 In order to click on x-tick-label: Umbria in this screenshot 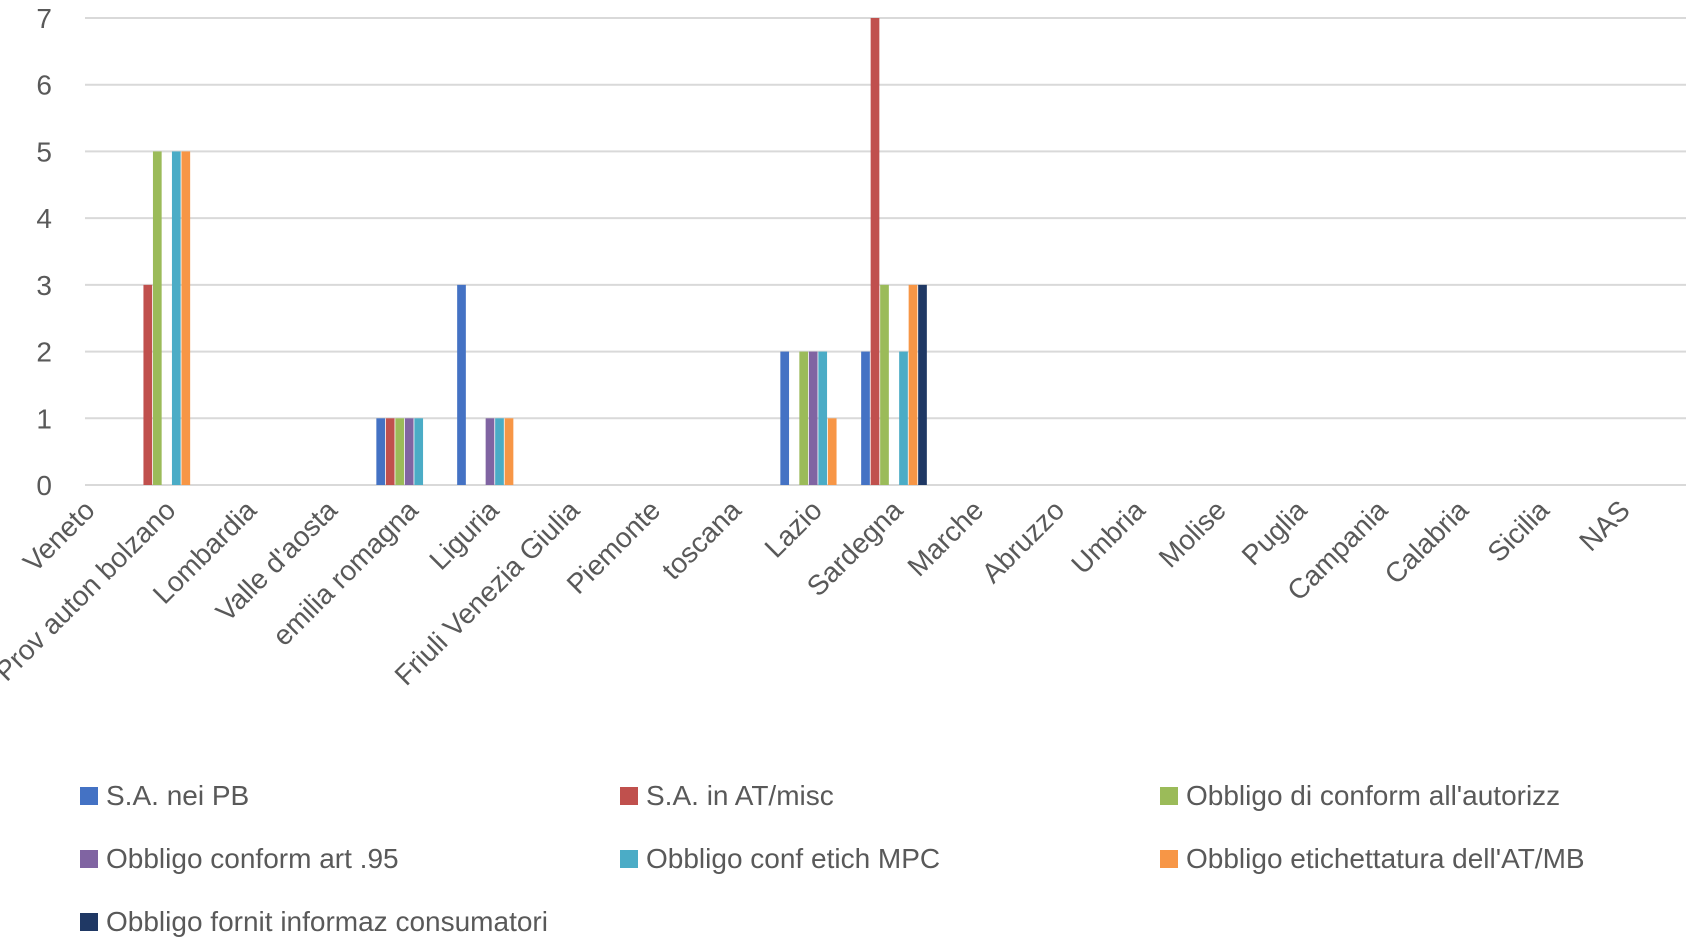, I will do `click(1108, 537)`.